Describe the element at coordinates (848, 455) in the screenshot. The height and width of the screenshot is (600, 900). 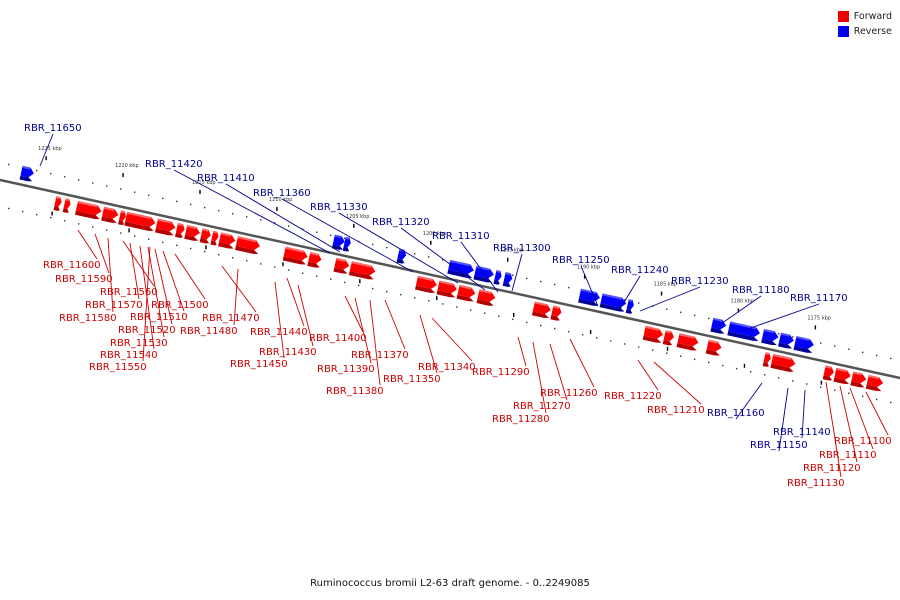
I see `gene-label-rbr-11110: RBR_11110` at that location.